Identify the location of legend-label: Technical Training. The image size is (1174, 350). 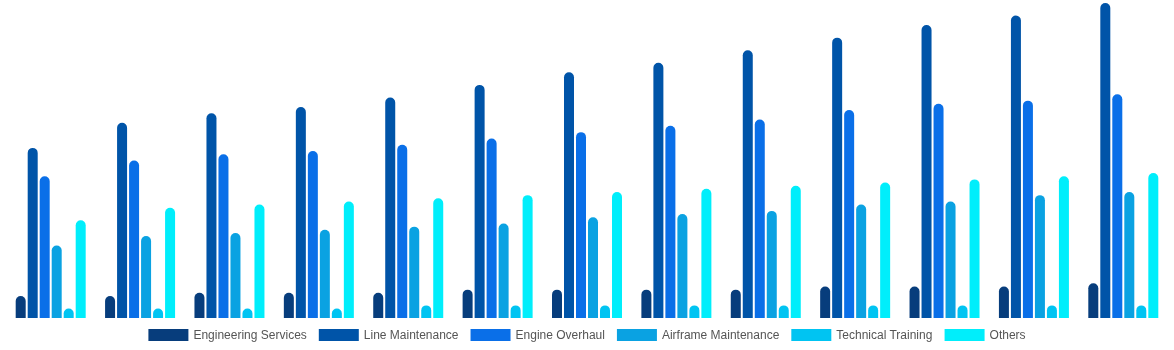
(884, 335).